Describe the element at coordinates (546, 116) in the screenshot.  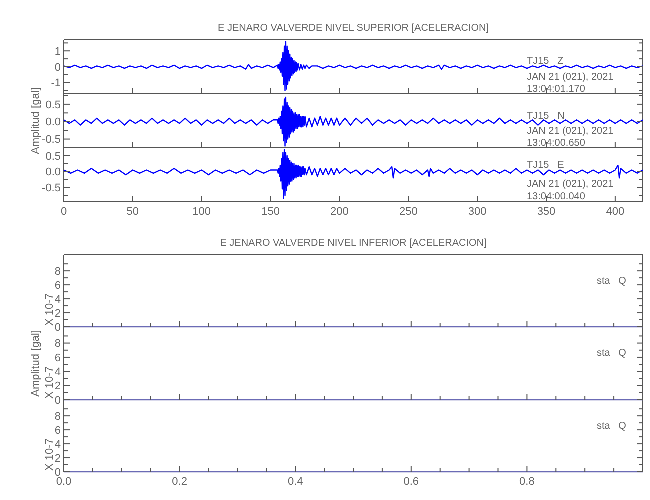
I see `annotation: TJ15 N` at that location.